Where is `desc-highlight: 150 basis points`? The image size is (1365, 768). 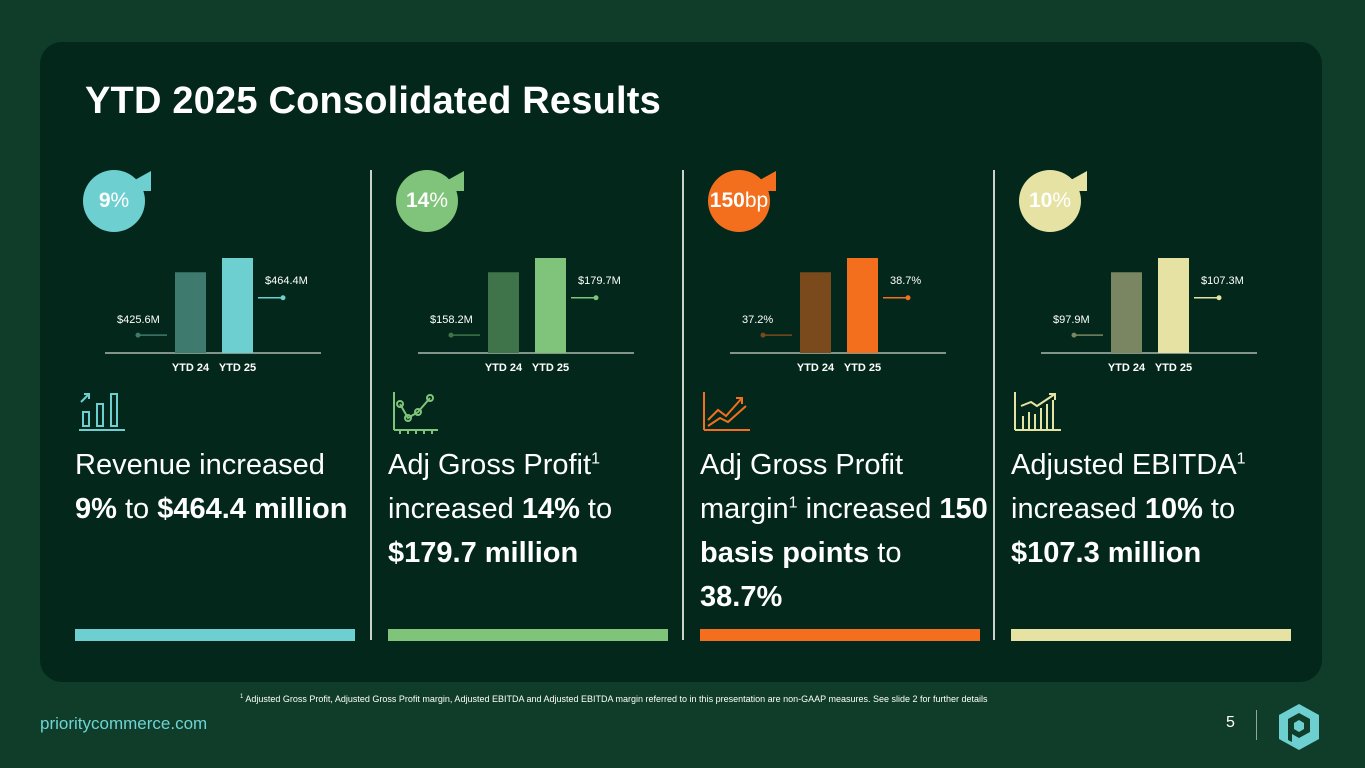 desc-highlight: 150 basis points is located at coordinates (844, 531).